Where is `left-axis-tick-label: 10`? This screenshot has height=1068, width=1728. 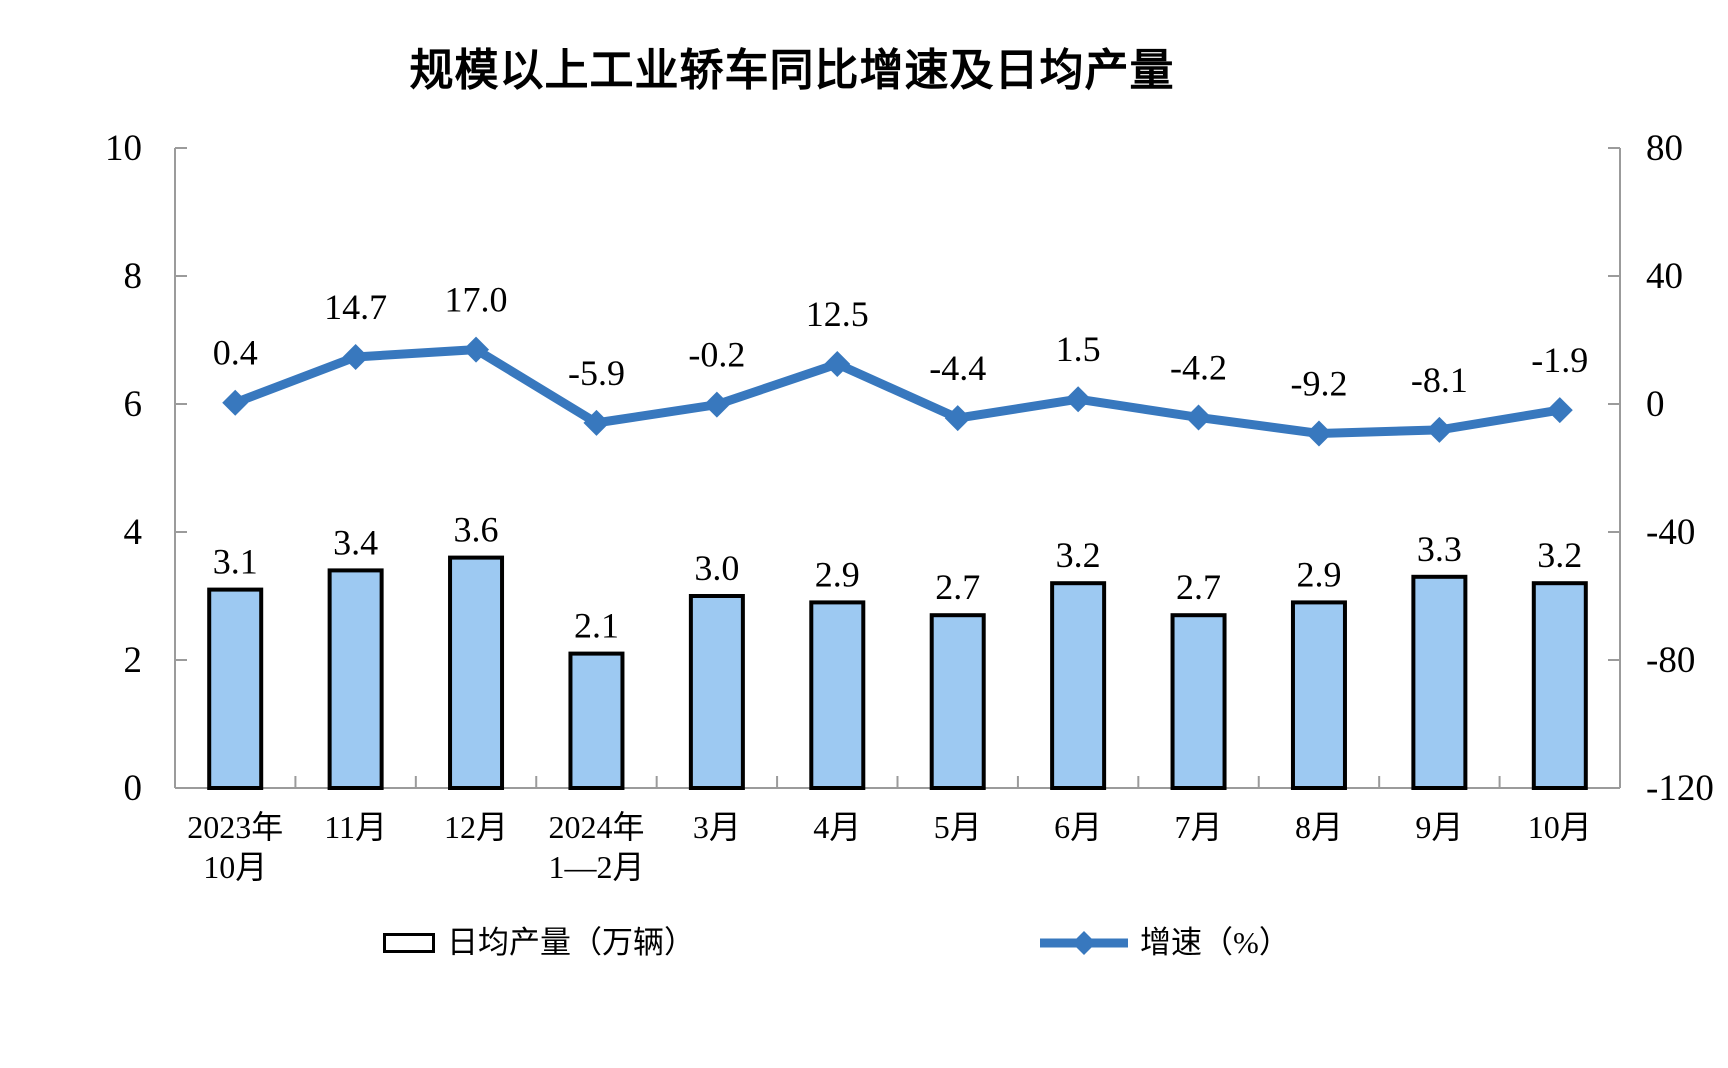 left-axis-tick-label: 10 is located at coordinates (123, 148).